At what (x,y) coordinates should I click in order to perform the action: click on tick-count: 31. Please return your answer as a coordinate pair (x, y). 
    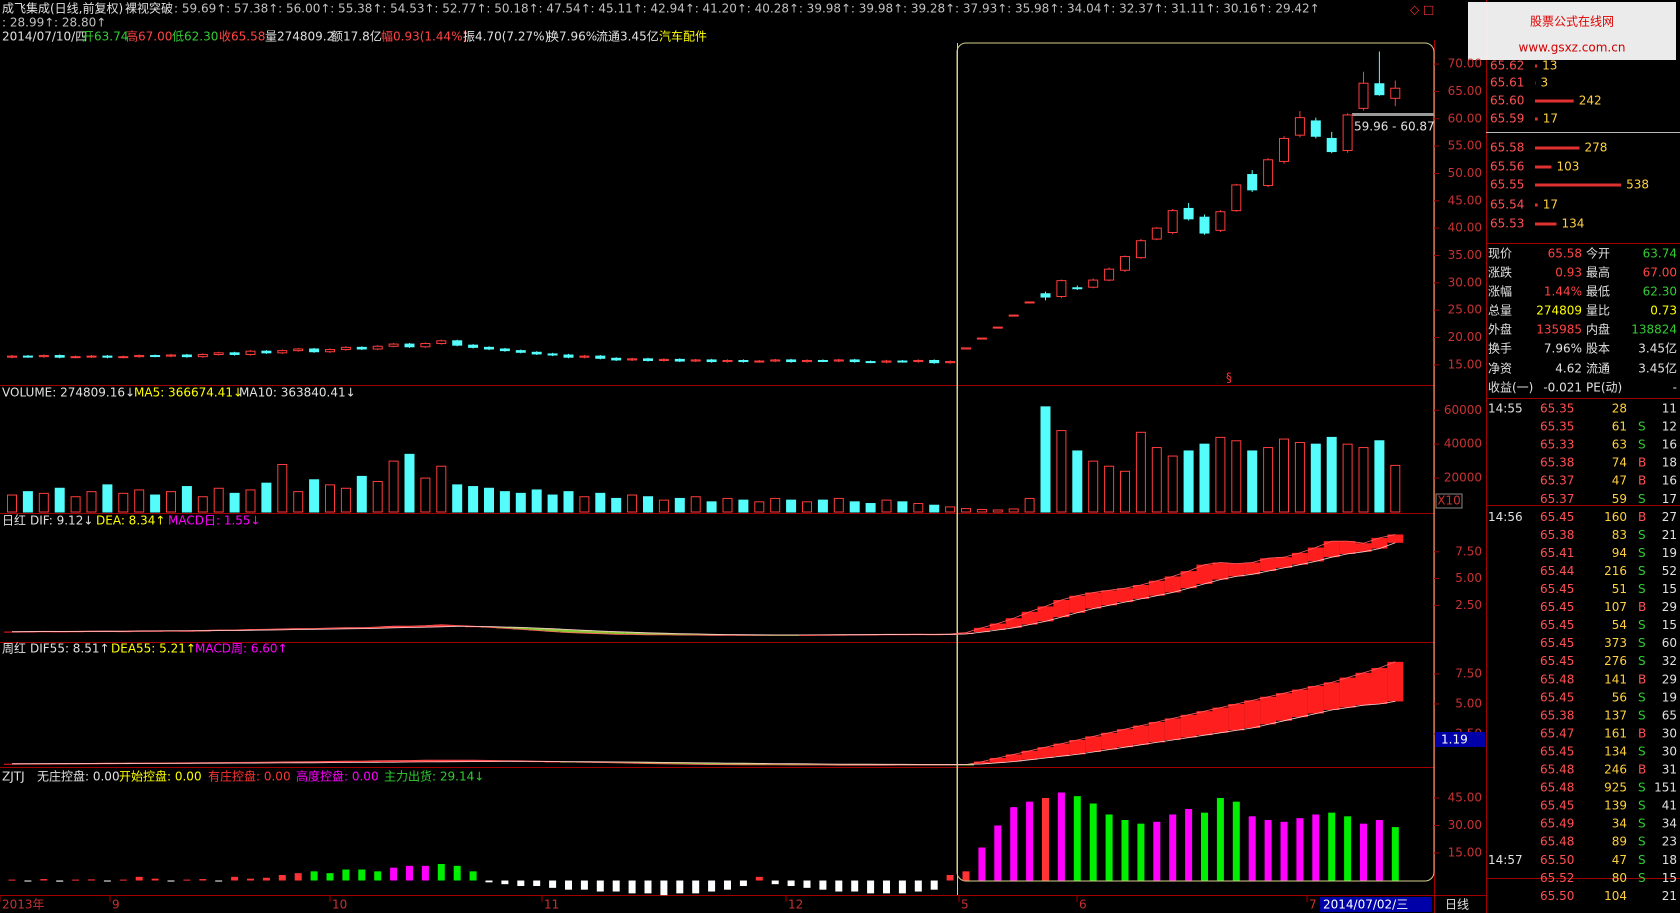
    Looking at the image, I should click on (1669, 770).